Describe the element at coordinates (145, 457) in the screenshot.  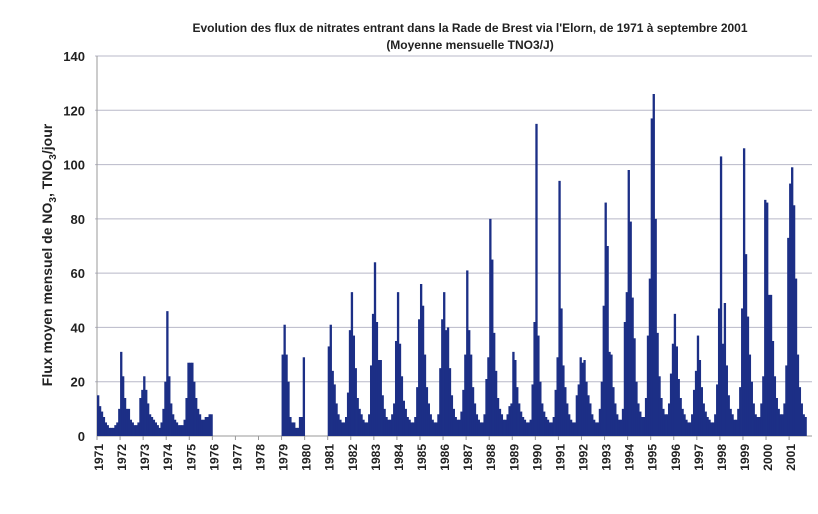
I see `x-tick-label: 1973` at that location.